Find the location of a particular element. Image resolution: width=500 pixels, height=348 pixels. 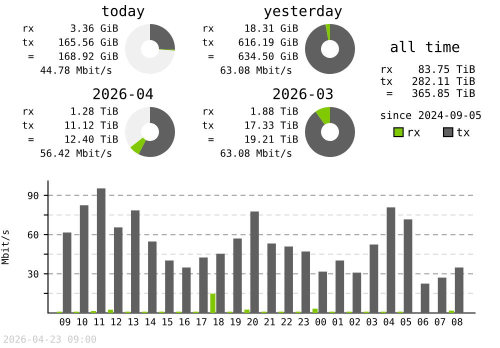

text: tx 616.19 GiB is located at coordinates (250, 42).